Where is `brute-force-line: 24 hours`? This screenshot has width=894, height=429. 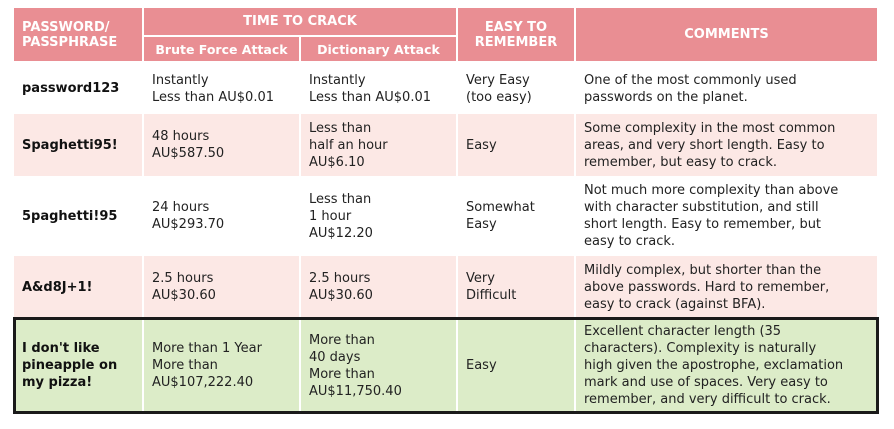
brute-force-line: 24 hours is located at coordinates (181, 207).